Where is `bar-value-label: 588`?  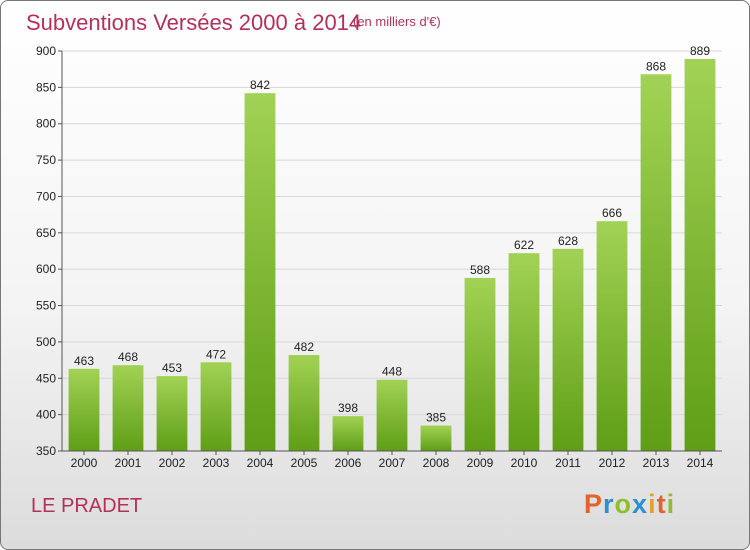 bar-value-label: 588 is located at coordinates (480, 270).